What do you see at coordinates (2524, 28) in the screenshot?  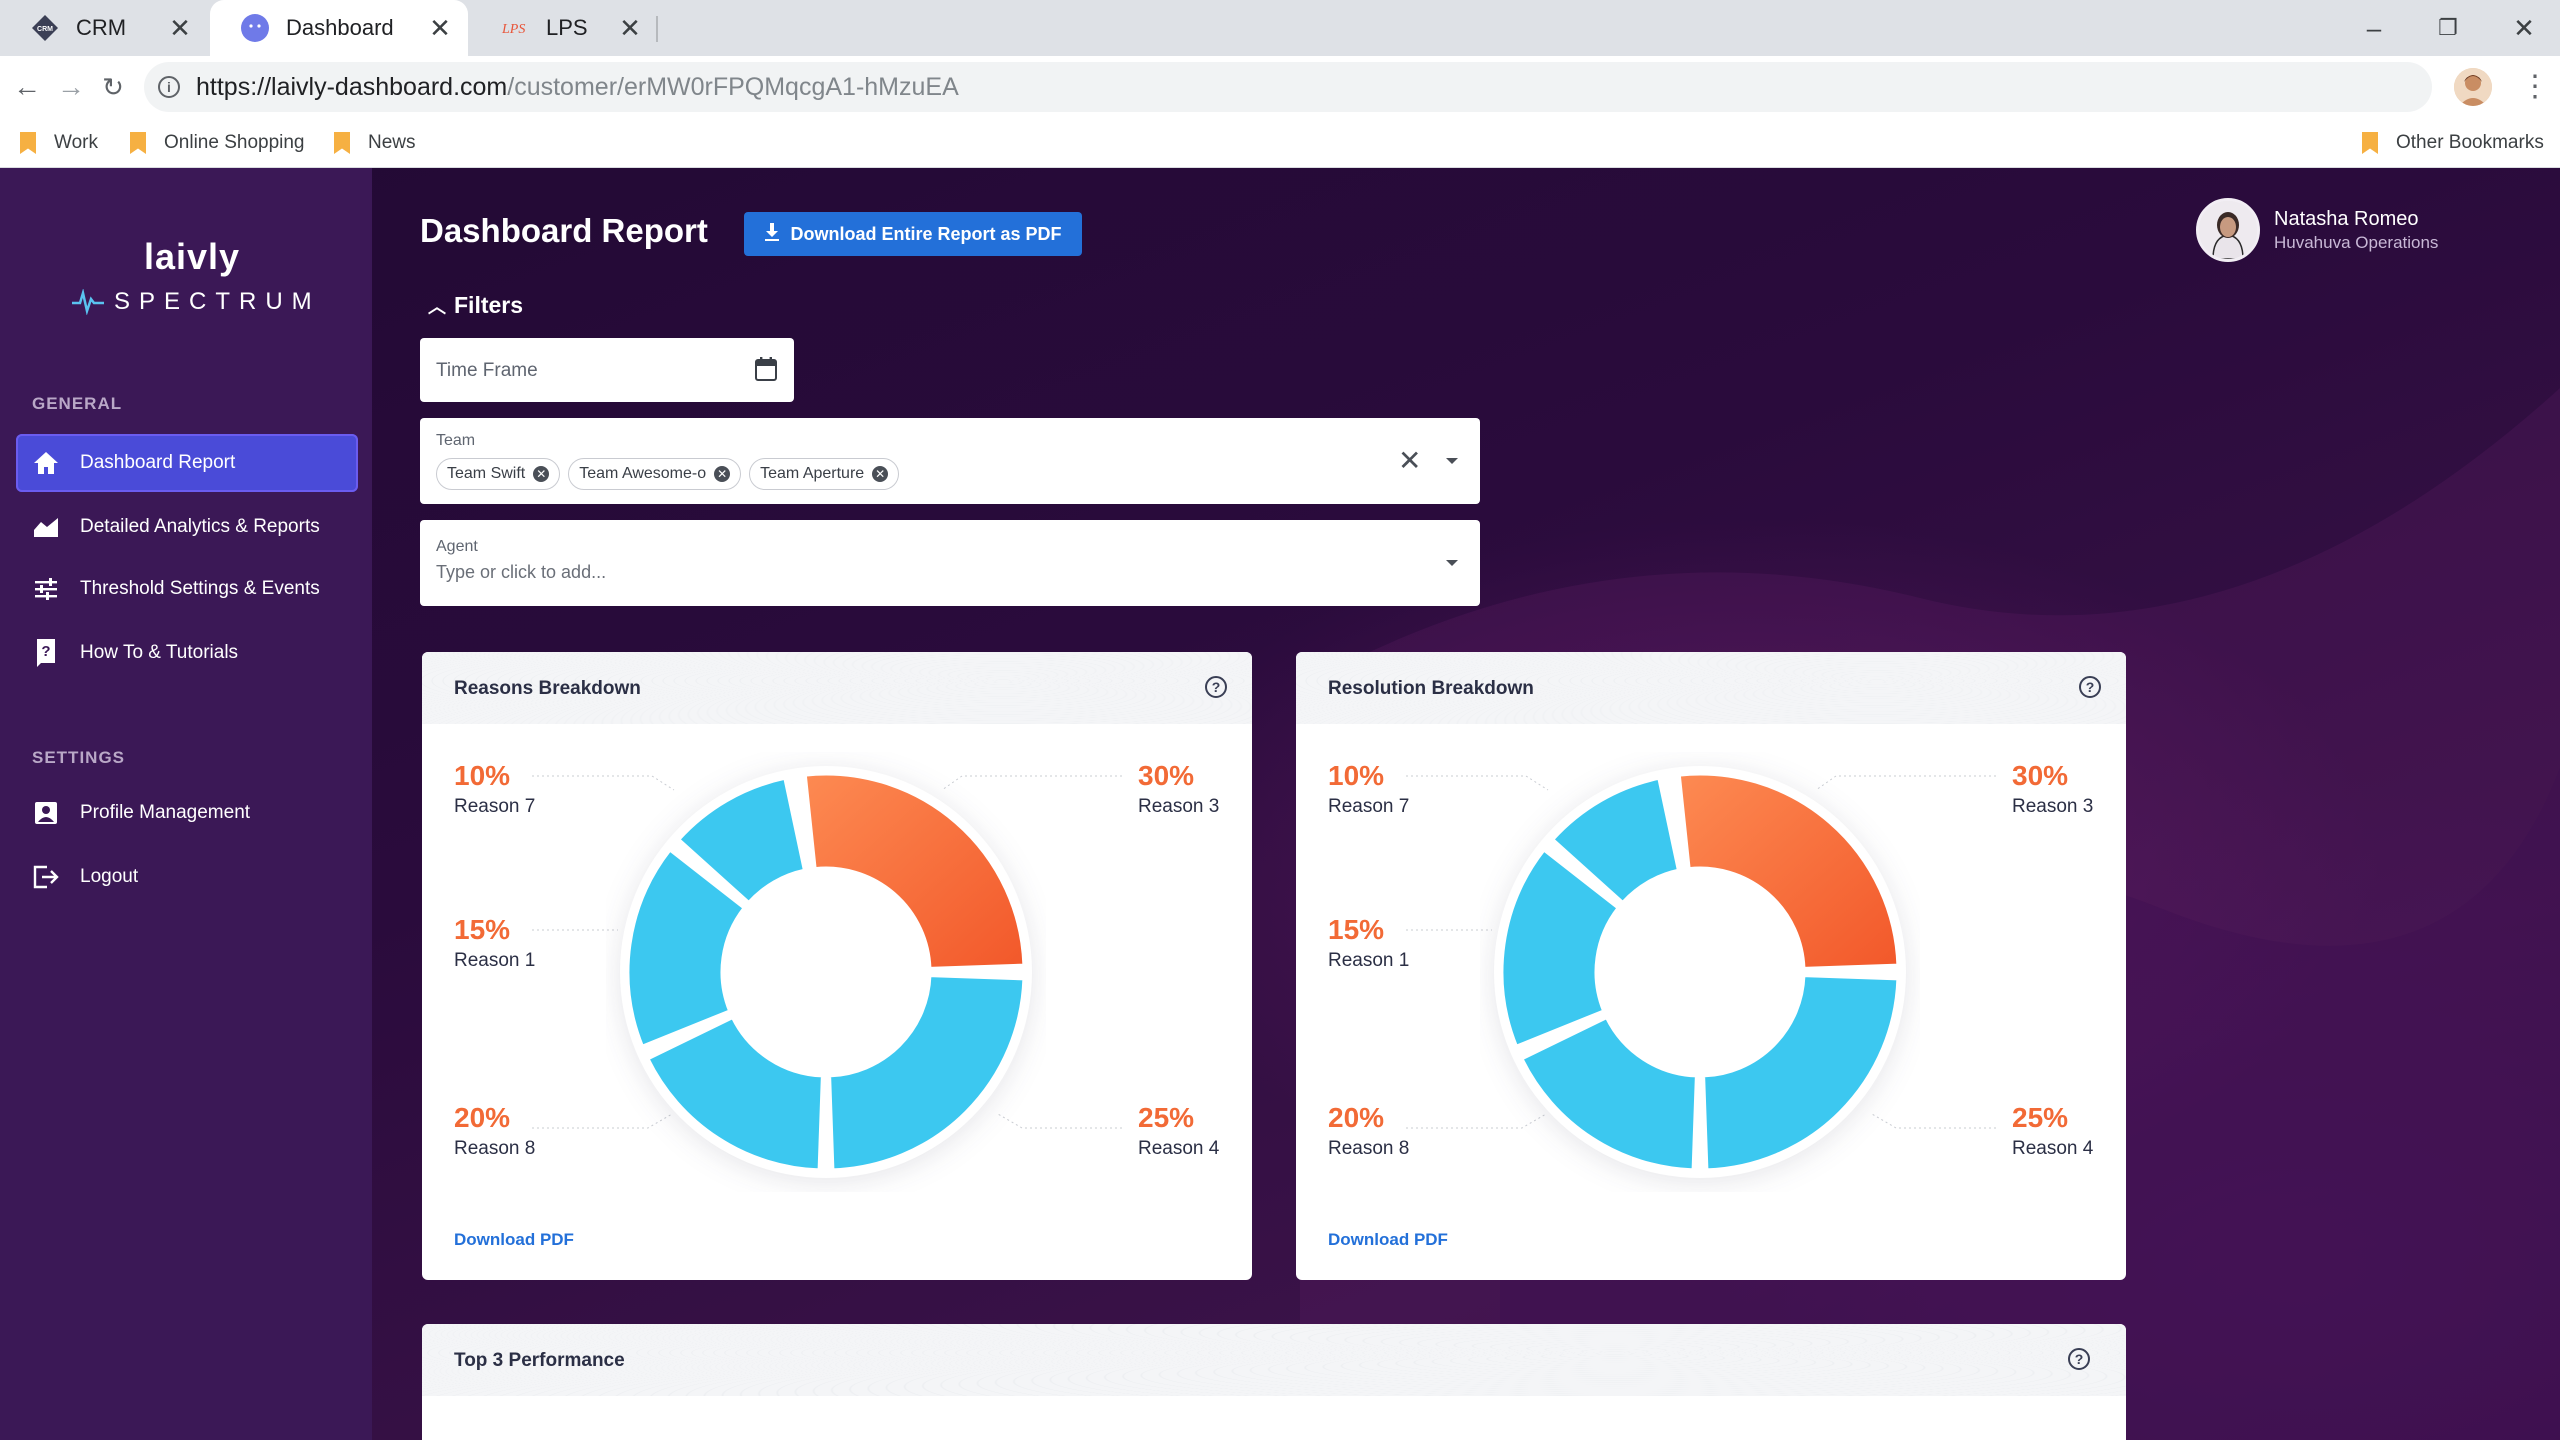 I see `close-window-icon: ✕` at bounding box center [2524, 28].